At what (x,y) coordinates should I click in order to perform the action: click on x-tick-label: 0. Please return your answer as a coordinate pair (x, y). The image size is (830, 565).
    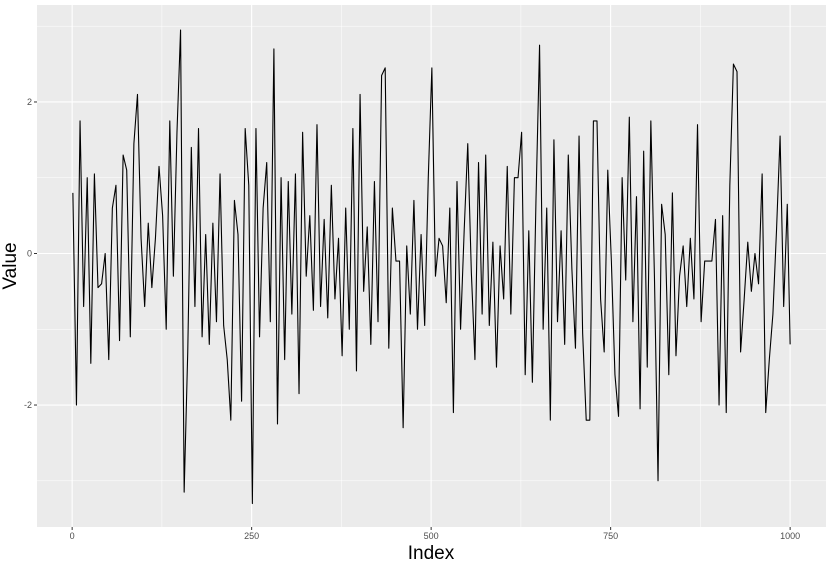
    Looking at the image, I should click on (72, 536).